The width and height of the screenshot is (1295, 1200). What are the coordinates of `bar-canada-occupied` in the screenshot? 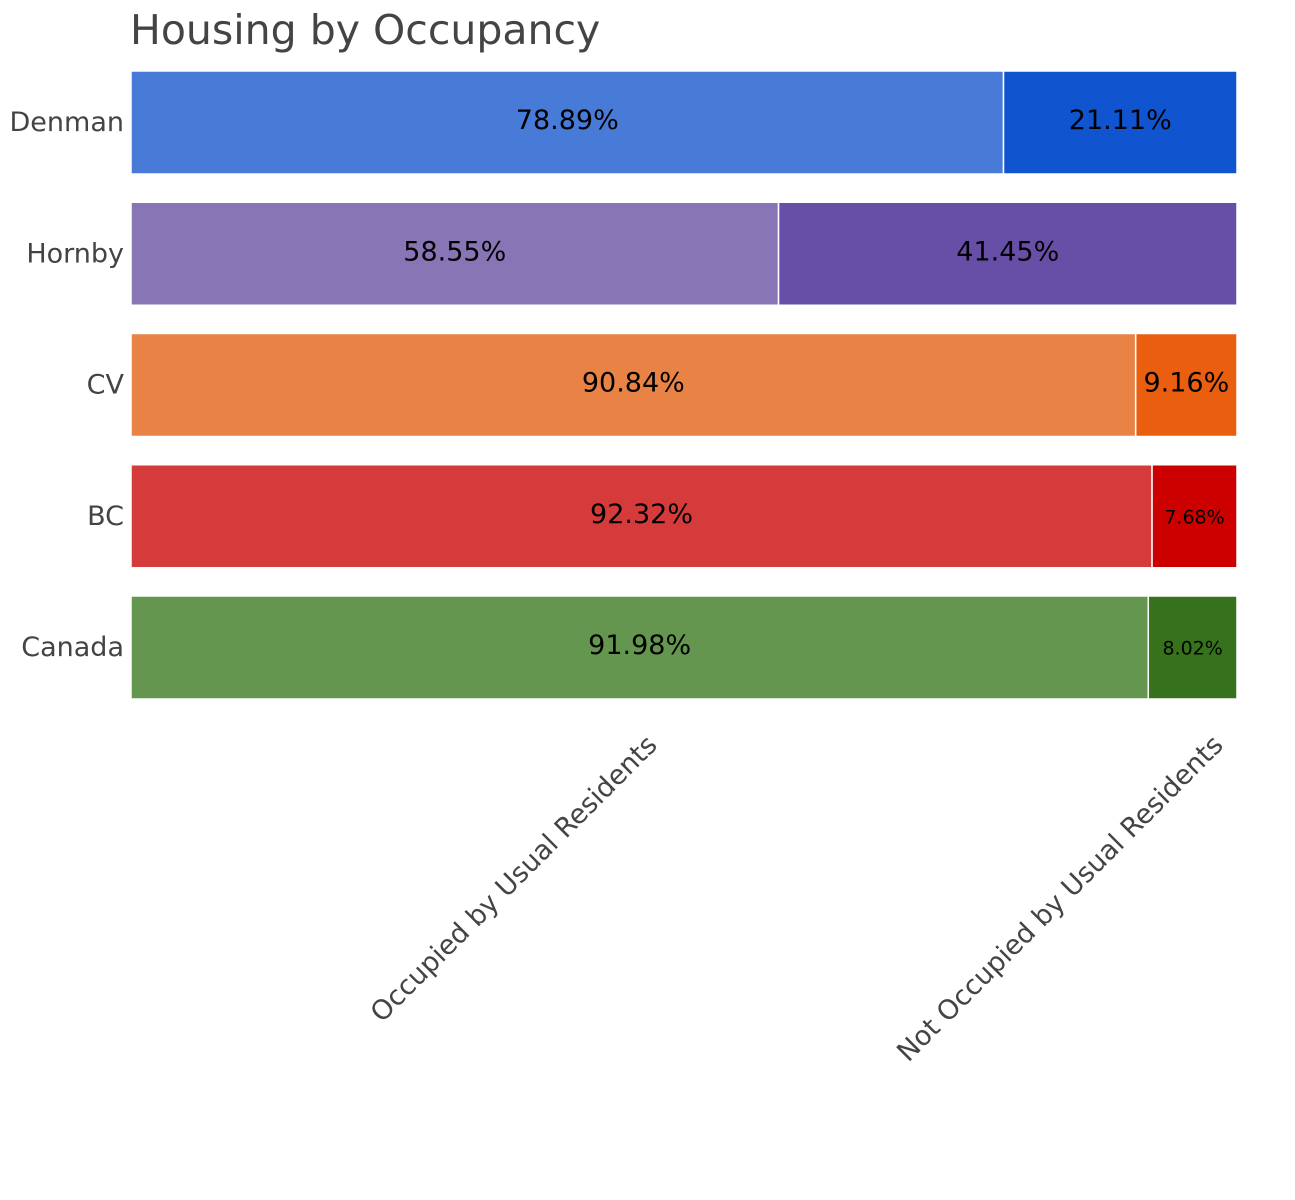 It's located at (640, 647).